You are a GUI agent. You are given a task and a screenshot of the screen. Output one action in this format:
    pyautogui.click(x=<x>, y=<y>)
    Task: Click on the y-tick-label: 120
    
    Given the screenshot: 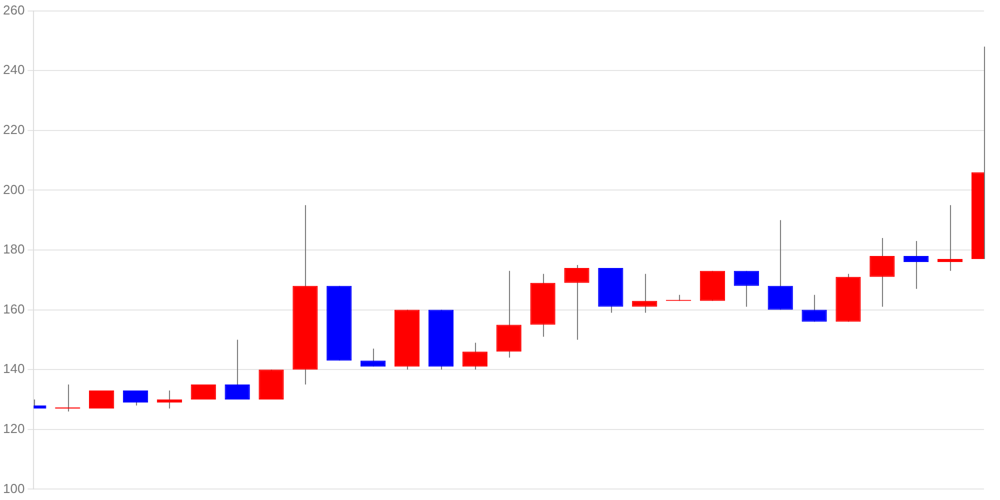 What is the action you would take?
    pyautogui.click(x=13, y=428)
    